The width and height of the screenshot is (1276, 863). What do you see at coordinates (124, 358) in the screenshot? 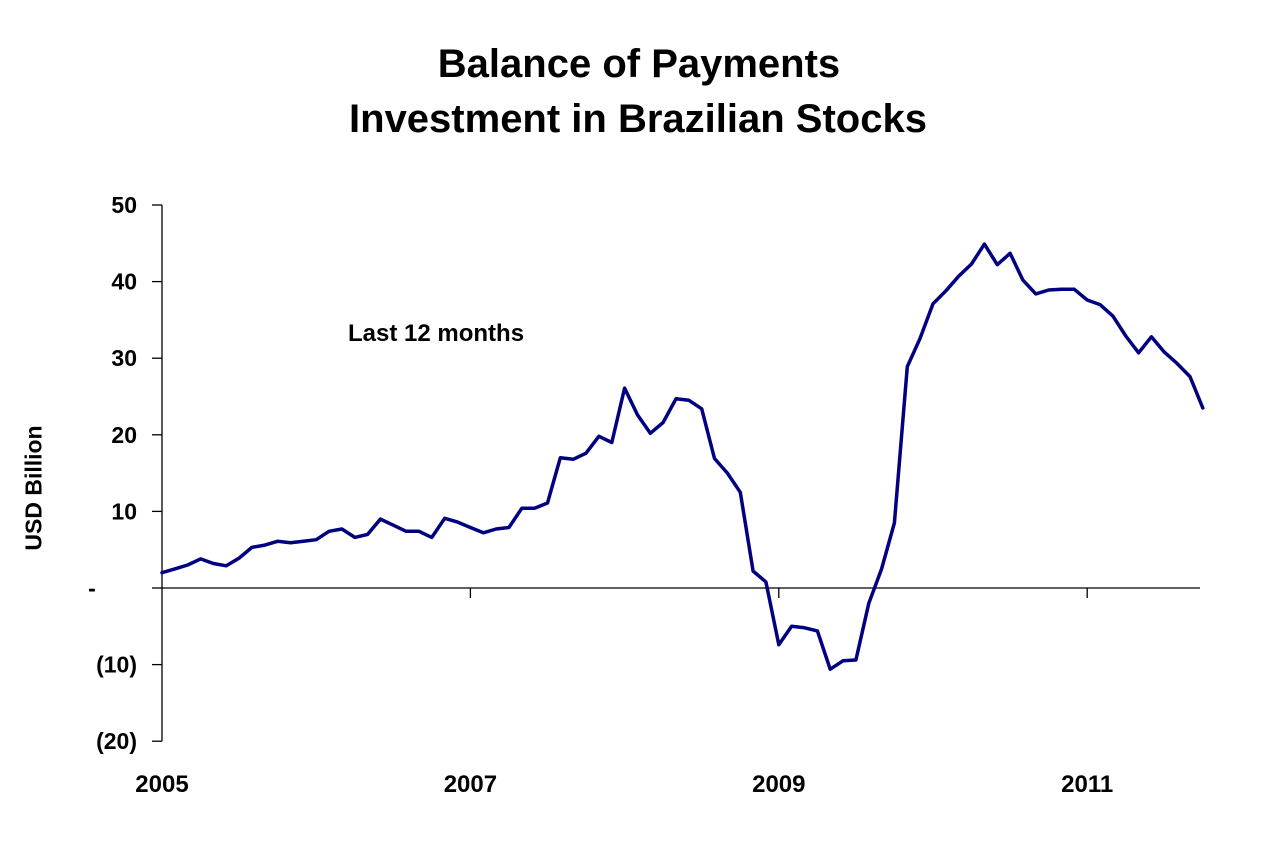
I see `y-tick-label: 30` at bounding box center [124, 358].